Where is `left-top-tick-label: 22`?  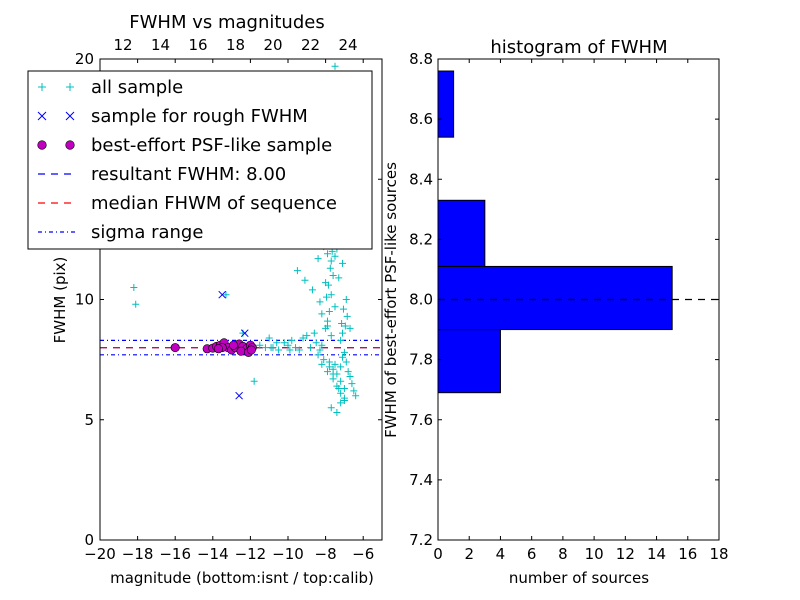
left-top-tick-label: 22 is located at coordinates (310, 45).